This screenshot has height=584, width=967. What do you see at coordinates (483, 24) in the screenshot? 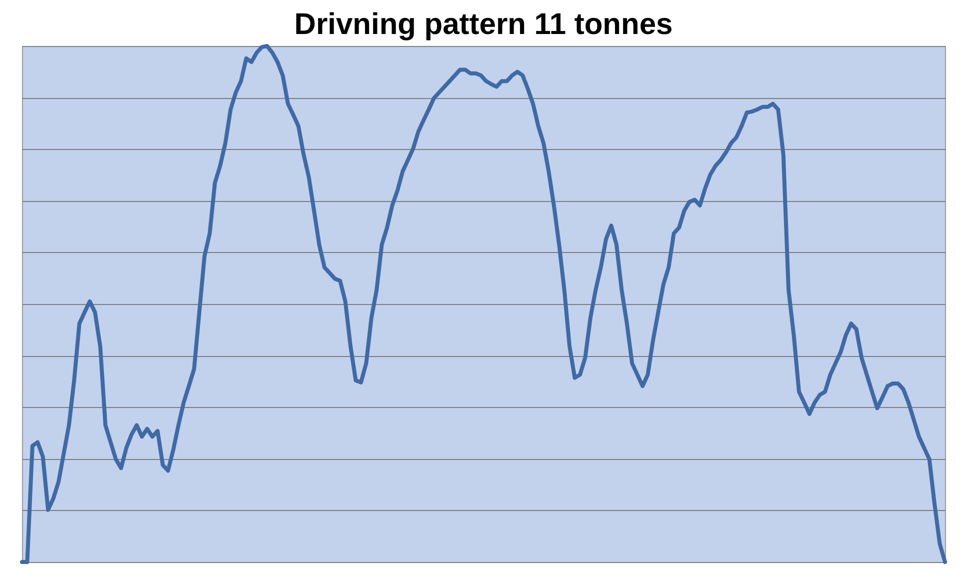
I see `chart-title: Drivning pattern 11 tonnes` at bounding box center [483, 24].